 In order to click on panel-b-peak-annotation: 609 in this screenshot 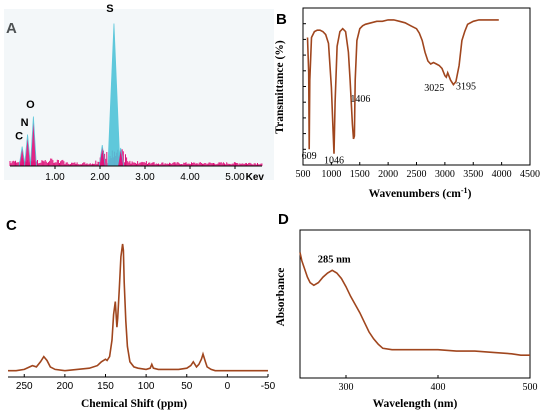, I will do `click(309, 156)`.